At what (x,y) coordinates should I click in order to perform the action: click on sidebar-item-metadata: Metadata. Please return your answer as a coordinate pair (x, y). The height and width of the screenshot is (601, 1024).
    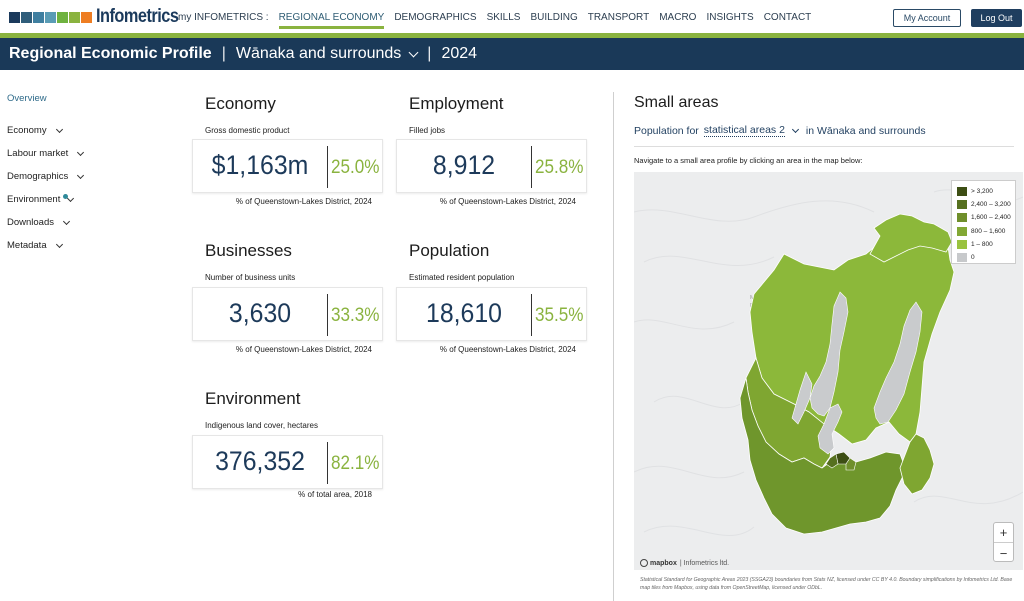
    Looking at the image, I should click on (35, 245).